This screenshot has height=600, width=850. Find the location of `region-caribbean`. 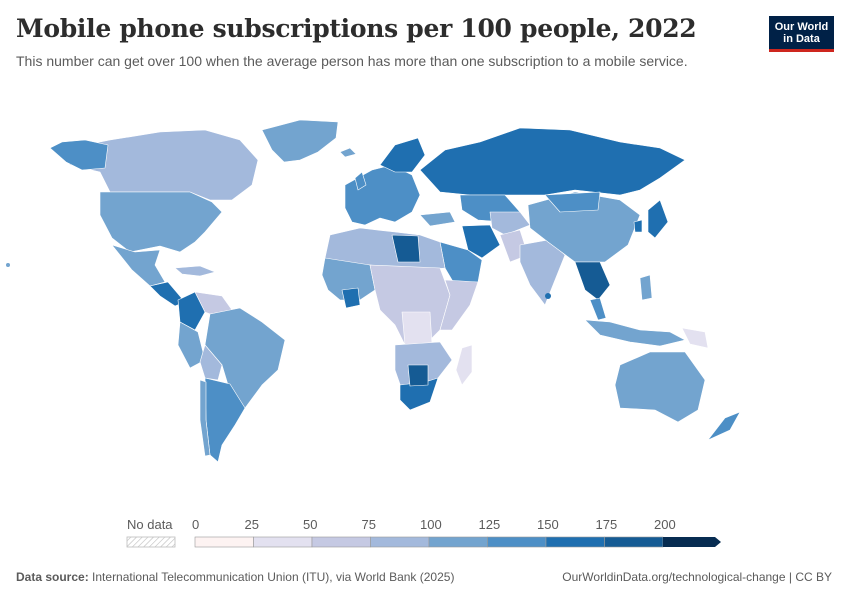

region-caribbean is located at coordinates (195, 271).